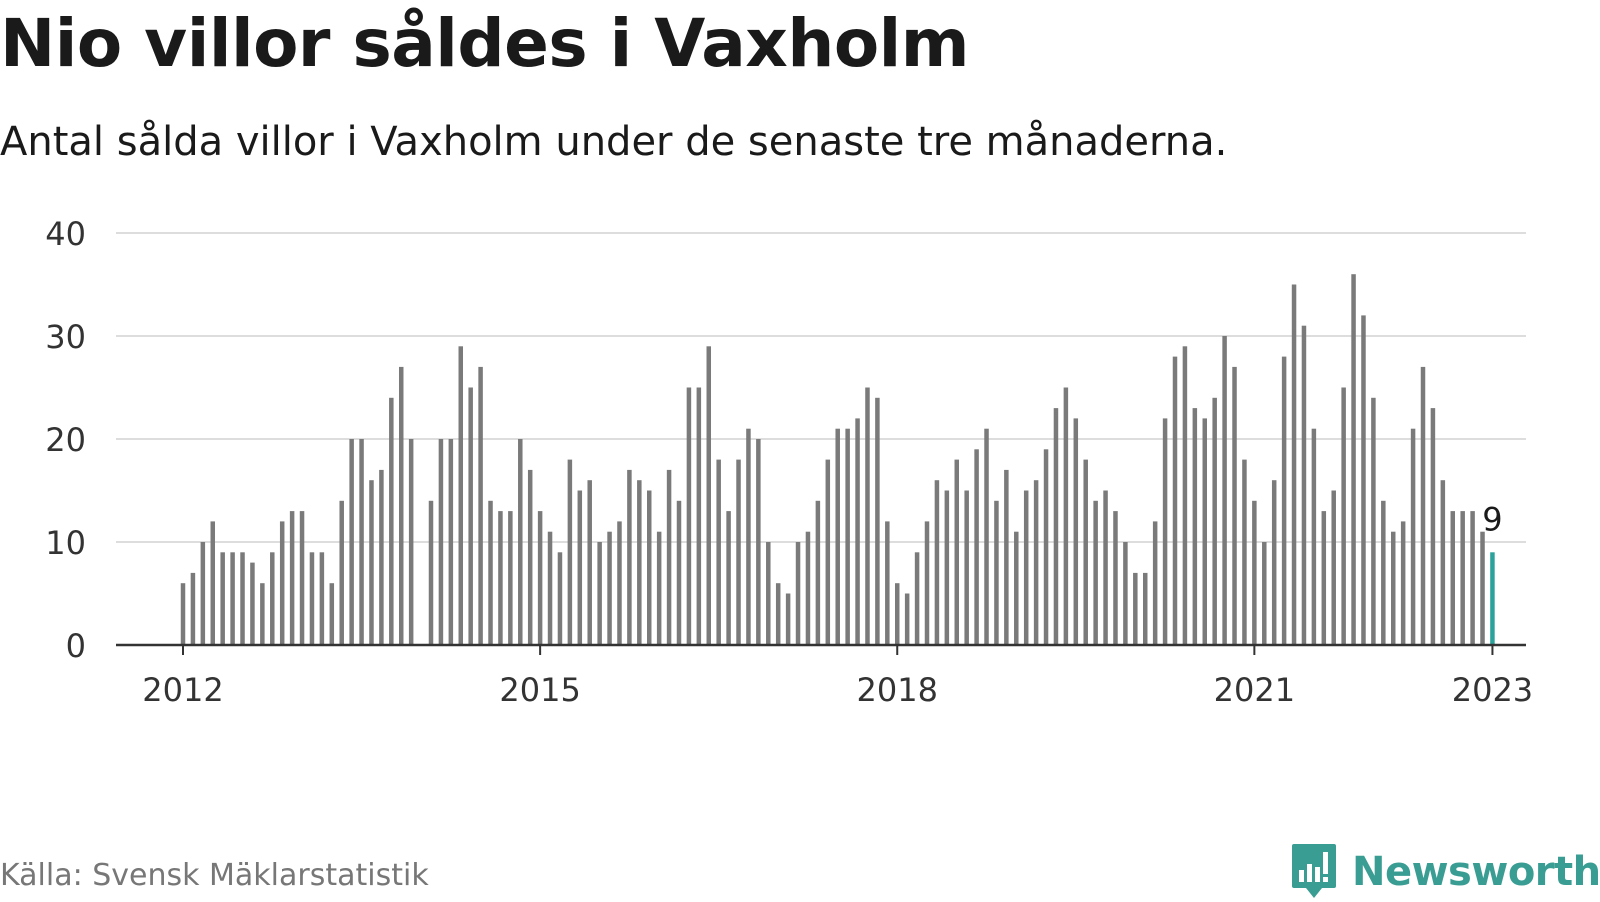  Describe the element at coordinates (1492, 519) in the screenshot. I see `highlight-value-label: 9` at that location.